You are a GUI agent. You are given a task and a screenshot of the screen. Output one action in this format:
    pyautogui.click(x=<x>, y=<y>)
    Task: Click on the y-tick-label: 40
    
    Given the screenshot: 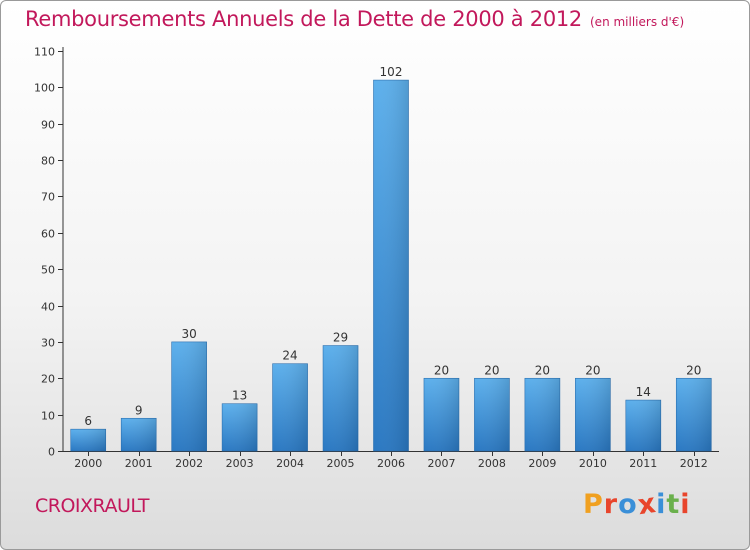 What is the action you would take?
    pyautogui.click(x=48, y=307)
    